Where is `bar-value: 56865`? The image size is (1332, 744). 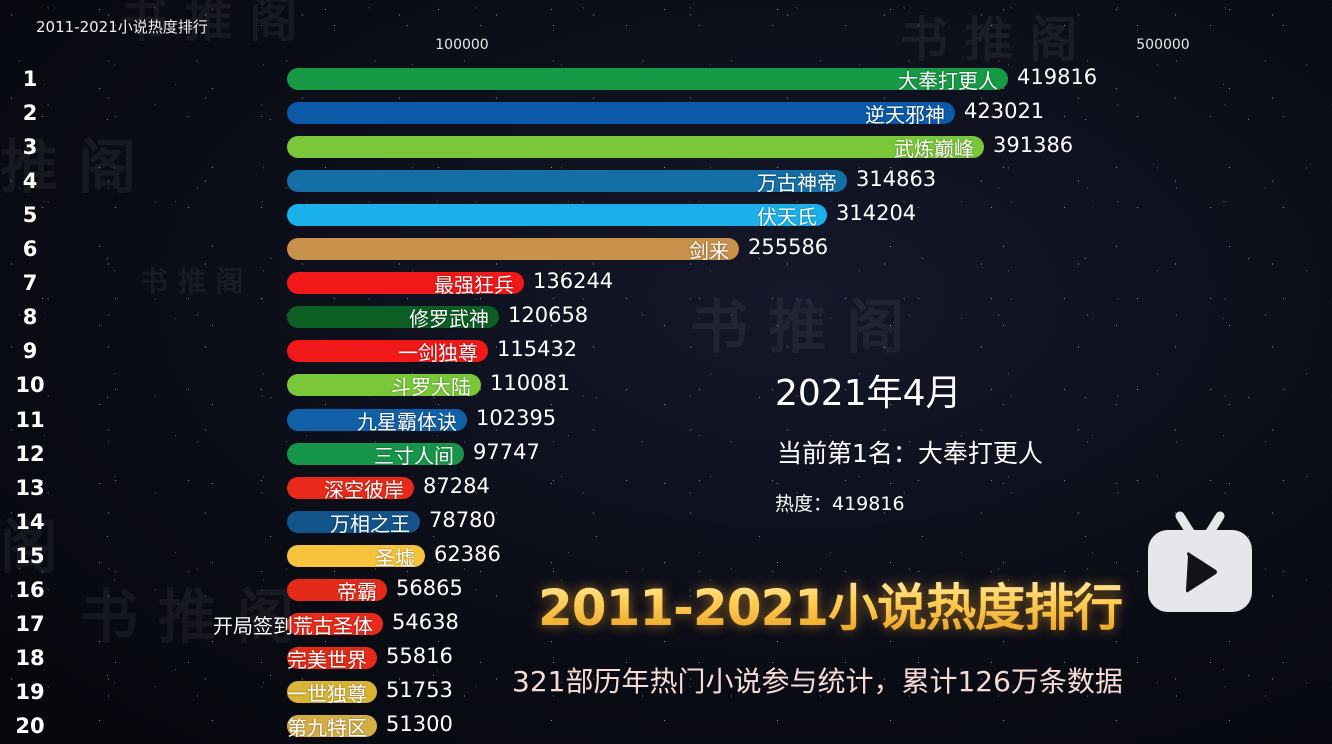 bar-value: 56865 is located at coordinates (429, 587).